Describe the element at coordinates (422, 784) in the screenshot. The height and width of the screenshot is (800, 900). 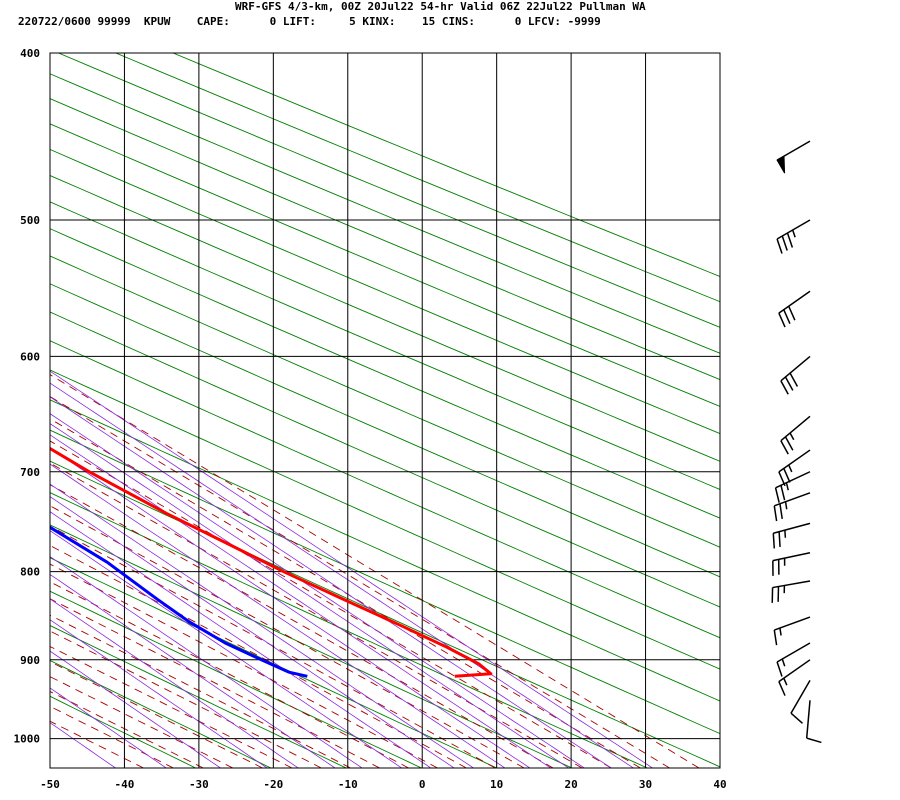
I see `temperature-tick-label: 0` at that location.